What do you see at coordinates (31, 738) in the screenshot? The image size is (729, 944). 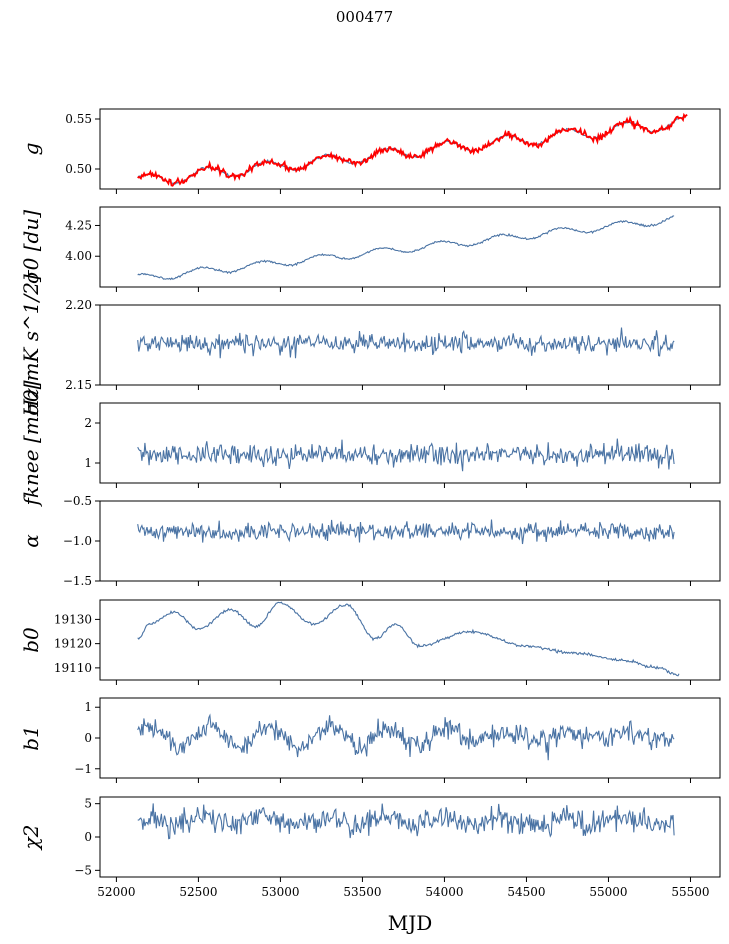 I see `ylabel-b1: b1` at bounding box center [31, 738].